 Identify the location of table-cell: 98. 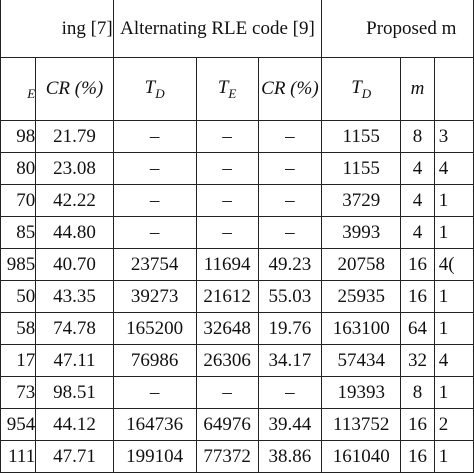
(18, 136).